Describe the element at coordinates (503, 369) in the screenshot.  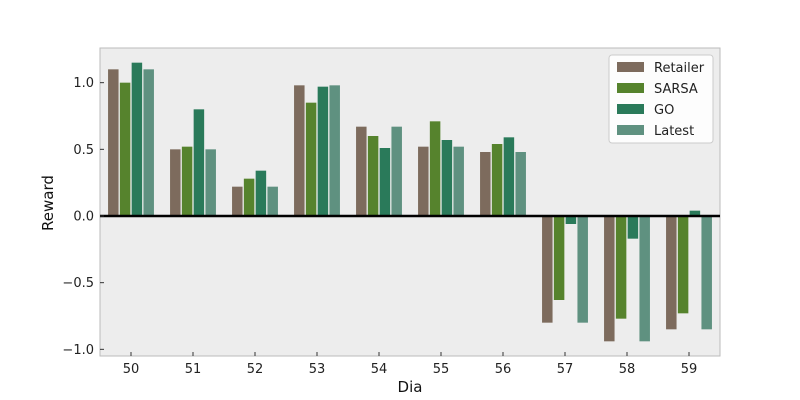
I see `x-tick-label-56: 56` at that location.